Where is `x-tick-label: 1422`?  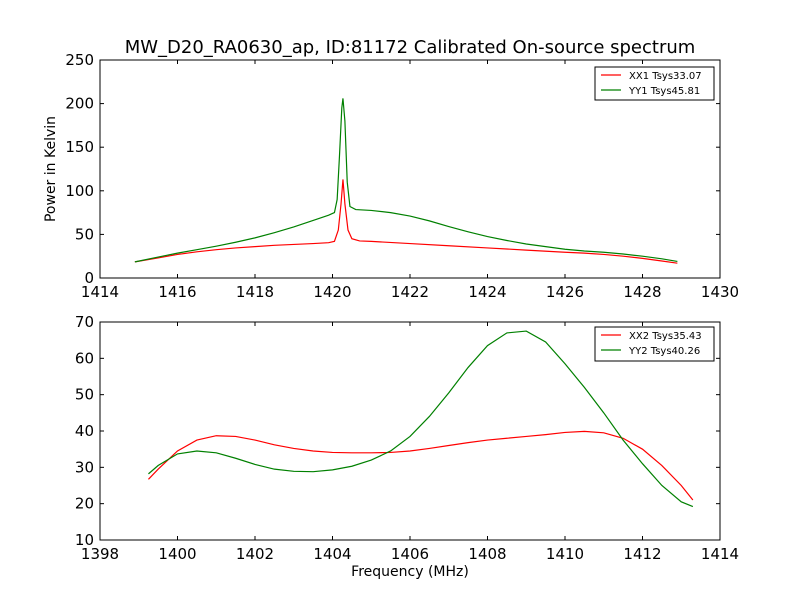
x-tick-label: 1422 is located at coordinates (410, 292).